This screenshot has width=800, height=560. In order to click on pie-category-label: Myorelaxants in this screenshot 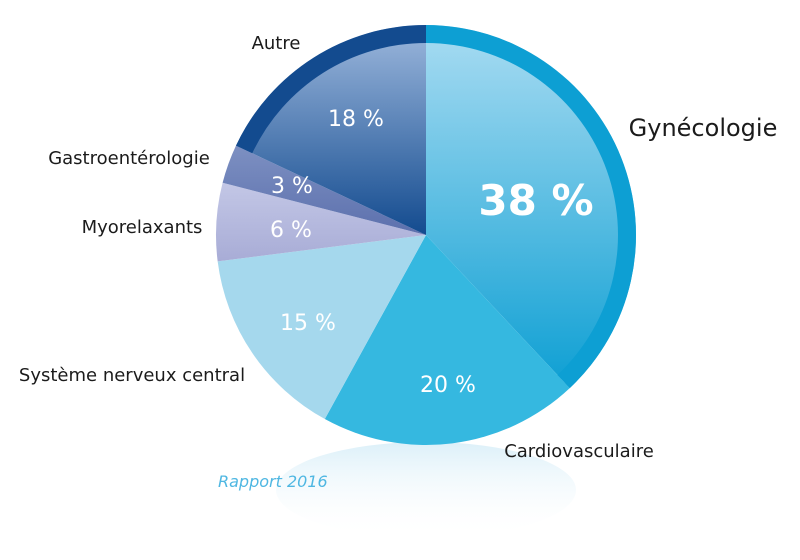, I will do `click(142, 227)`.